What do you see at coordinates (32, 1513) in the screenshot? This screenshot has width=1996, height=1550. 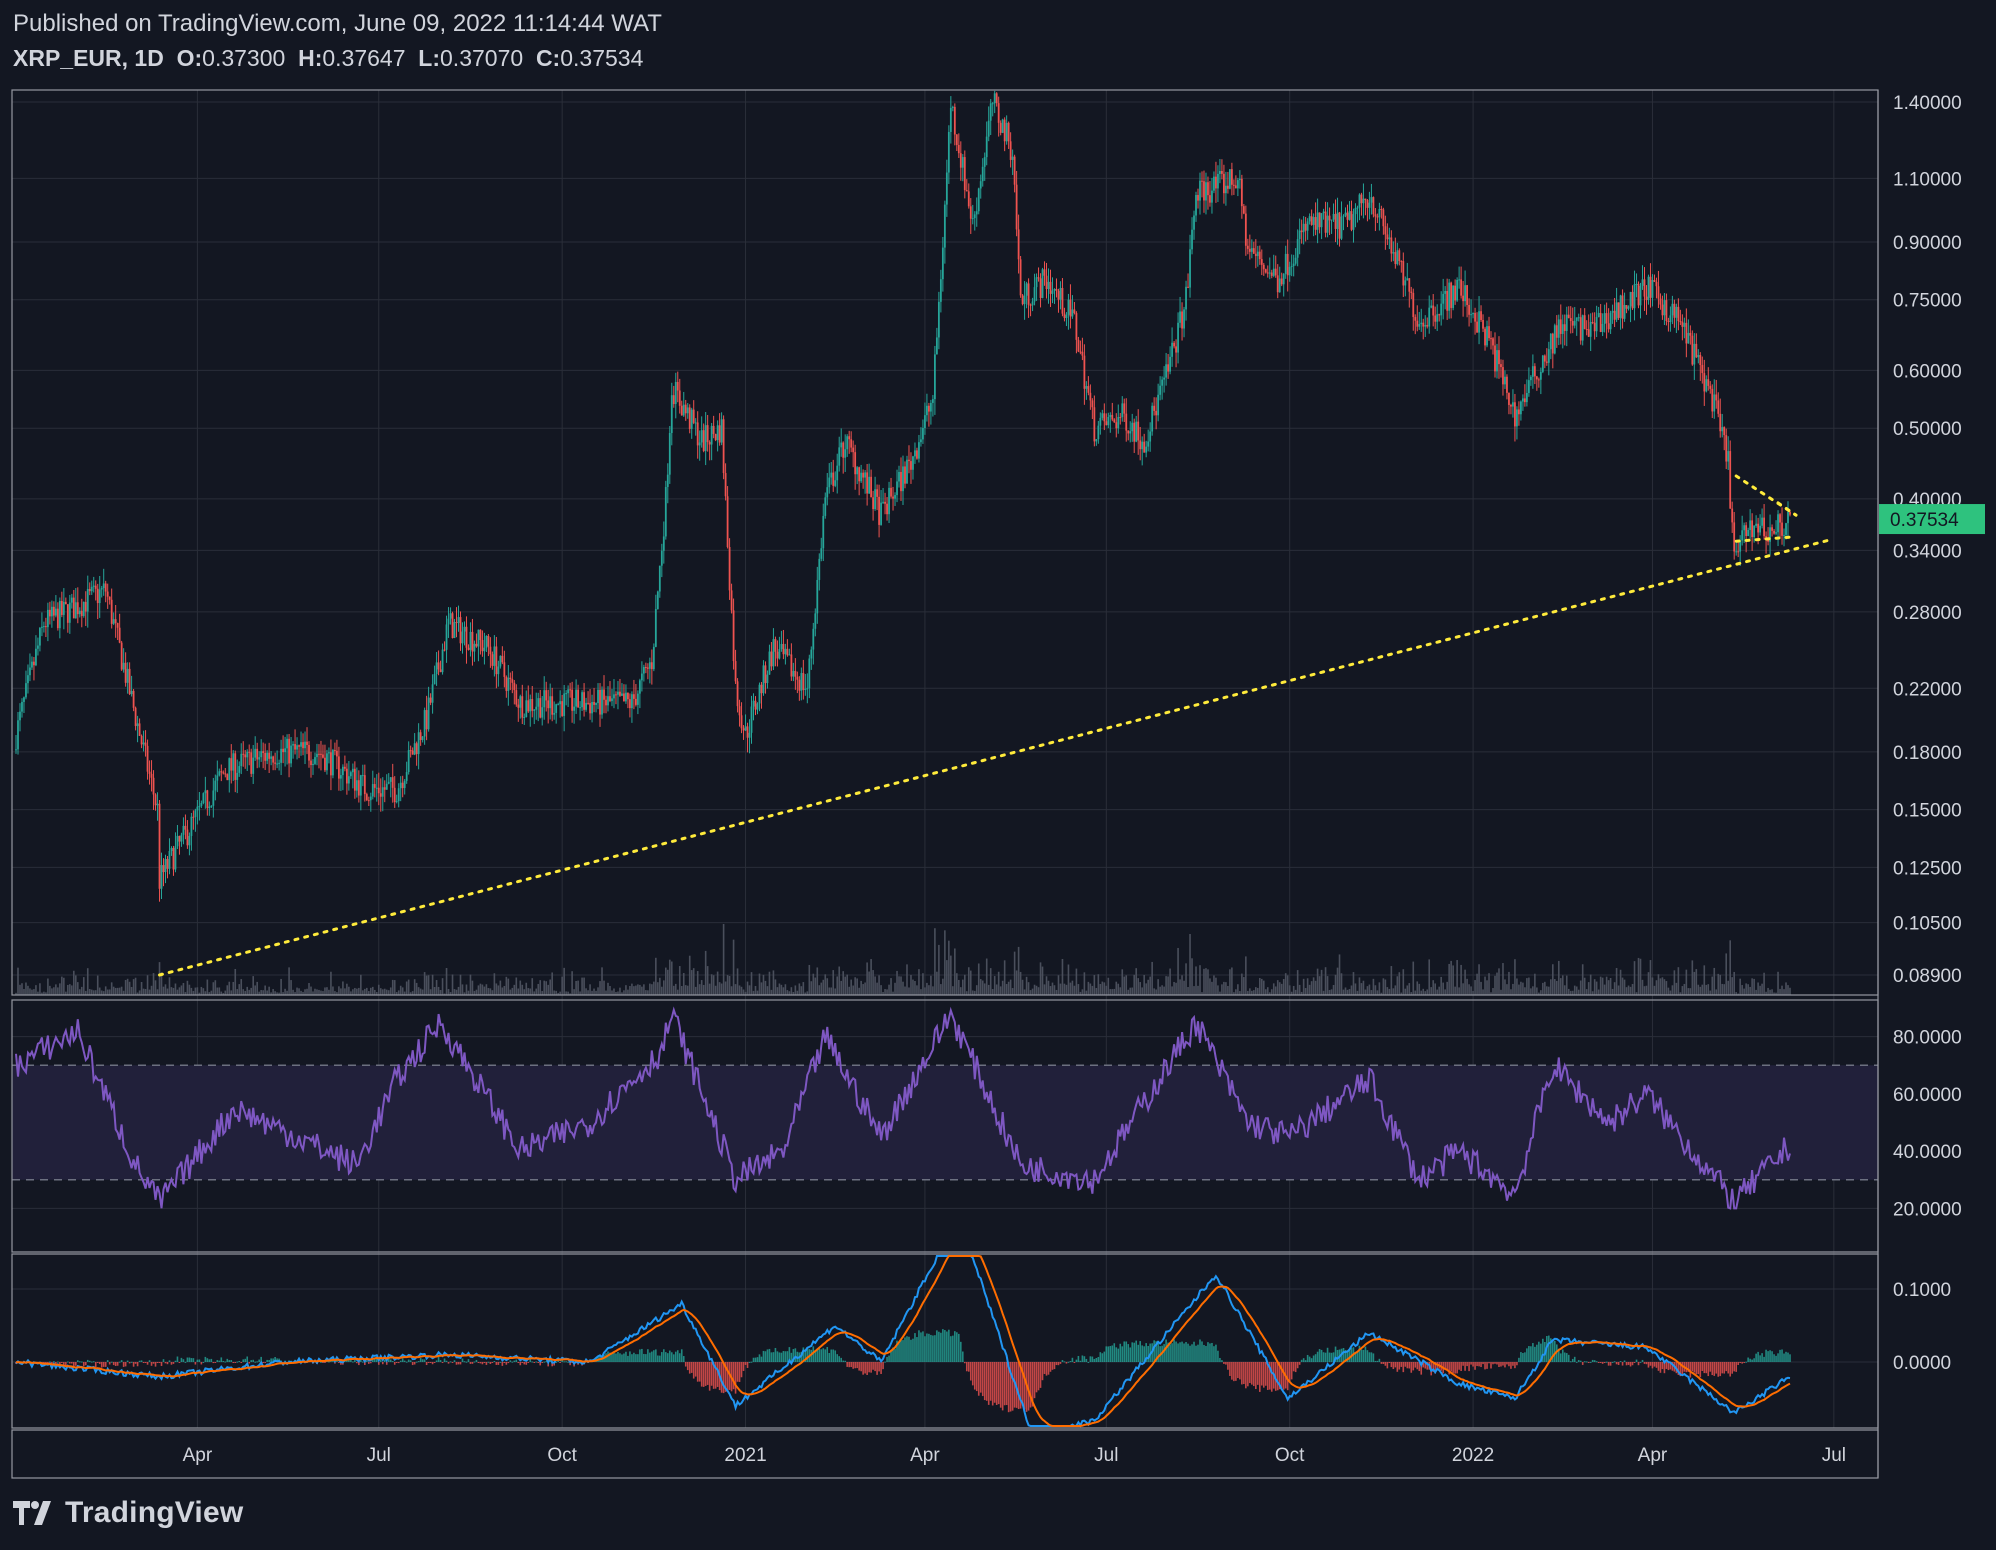 I see `tradingview-logo-icon` at bounding box center [32, 1513].